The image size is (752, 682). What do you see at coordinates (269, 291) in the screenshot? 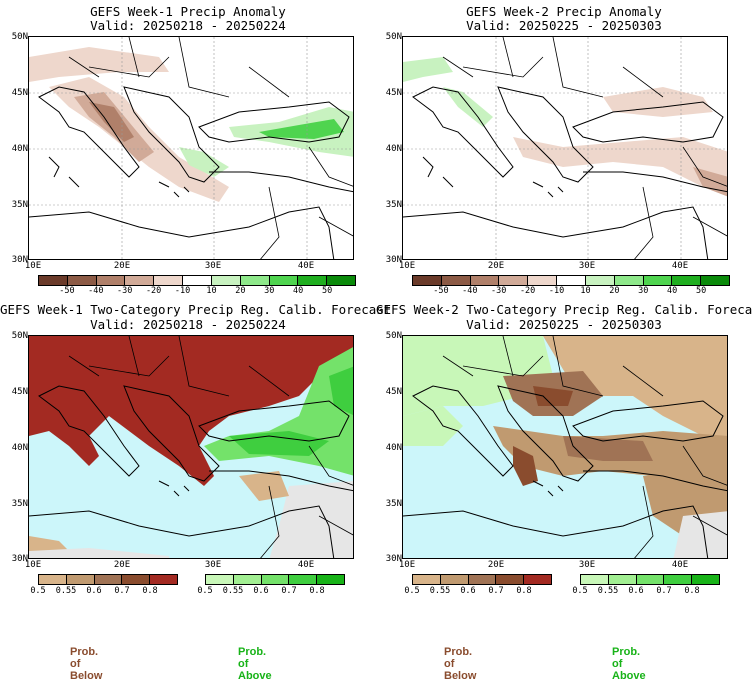
I see `colorbar-tick-label: 30` at bounding box center [269, 291].